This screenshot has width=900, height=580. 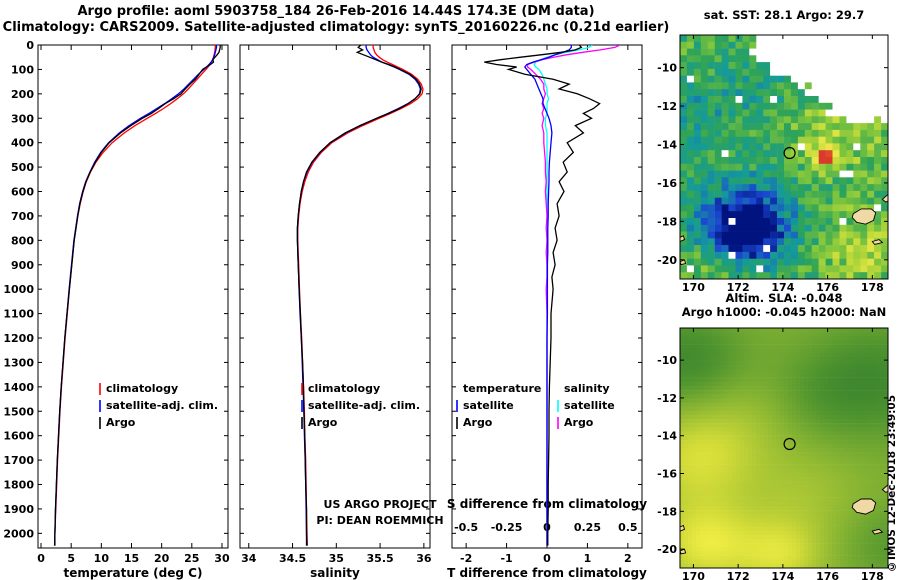 What do you see at coordinates (588, 558) in the screenshot?
I see `x-tick-label: 1` at bounding box center [588, 558].